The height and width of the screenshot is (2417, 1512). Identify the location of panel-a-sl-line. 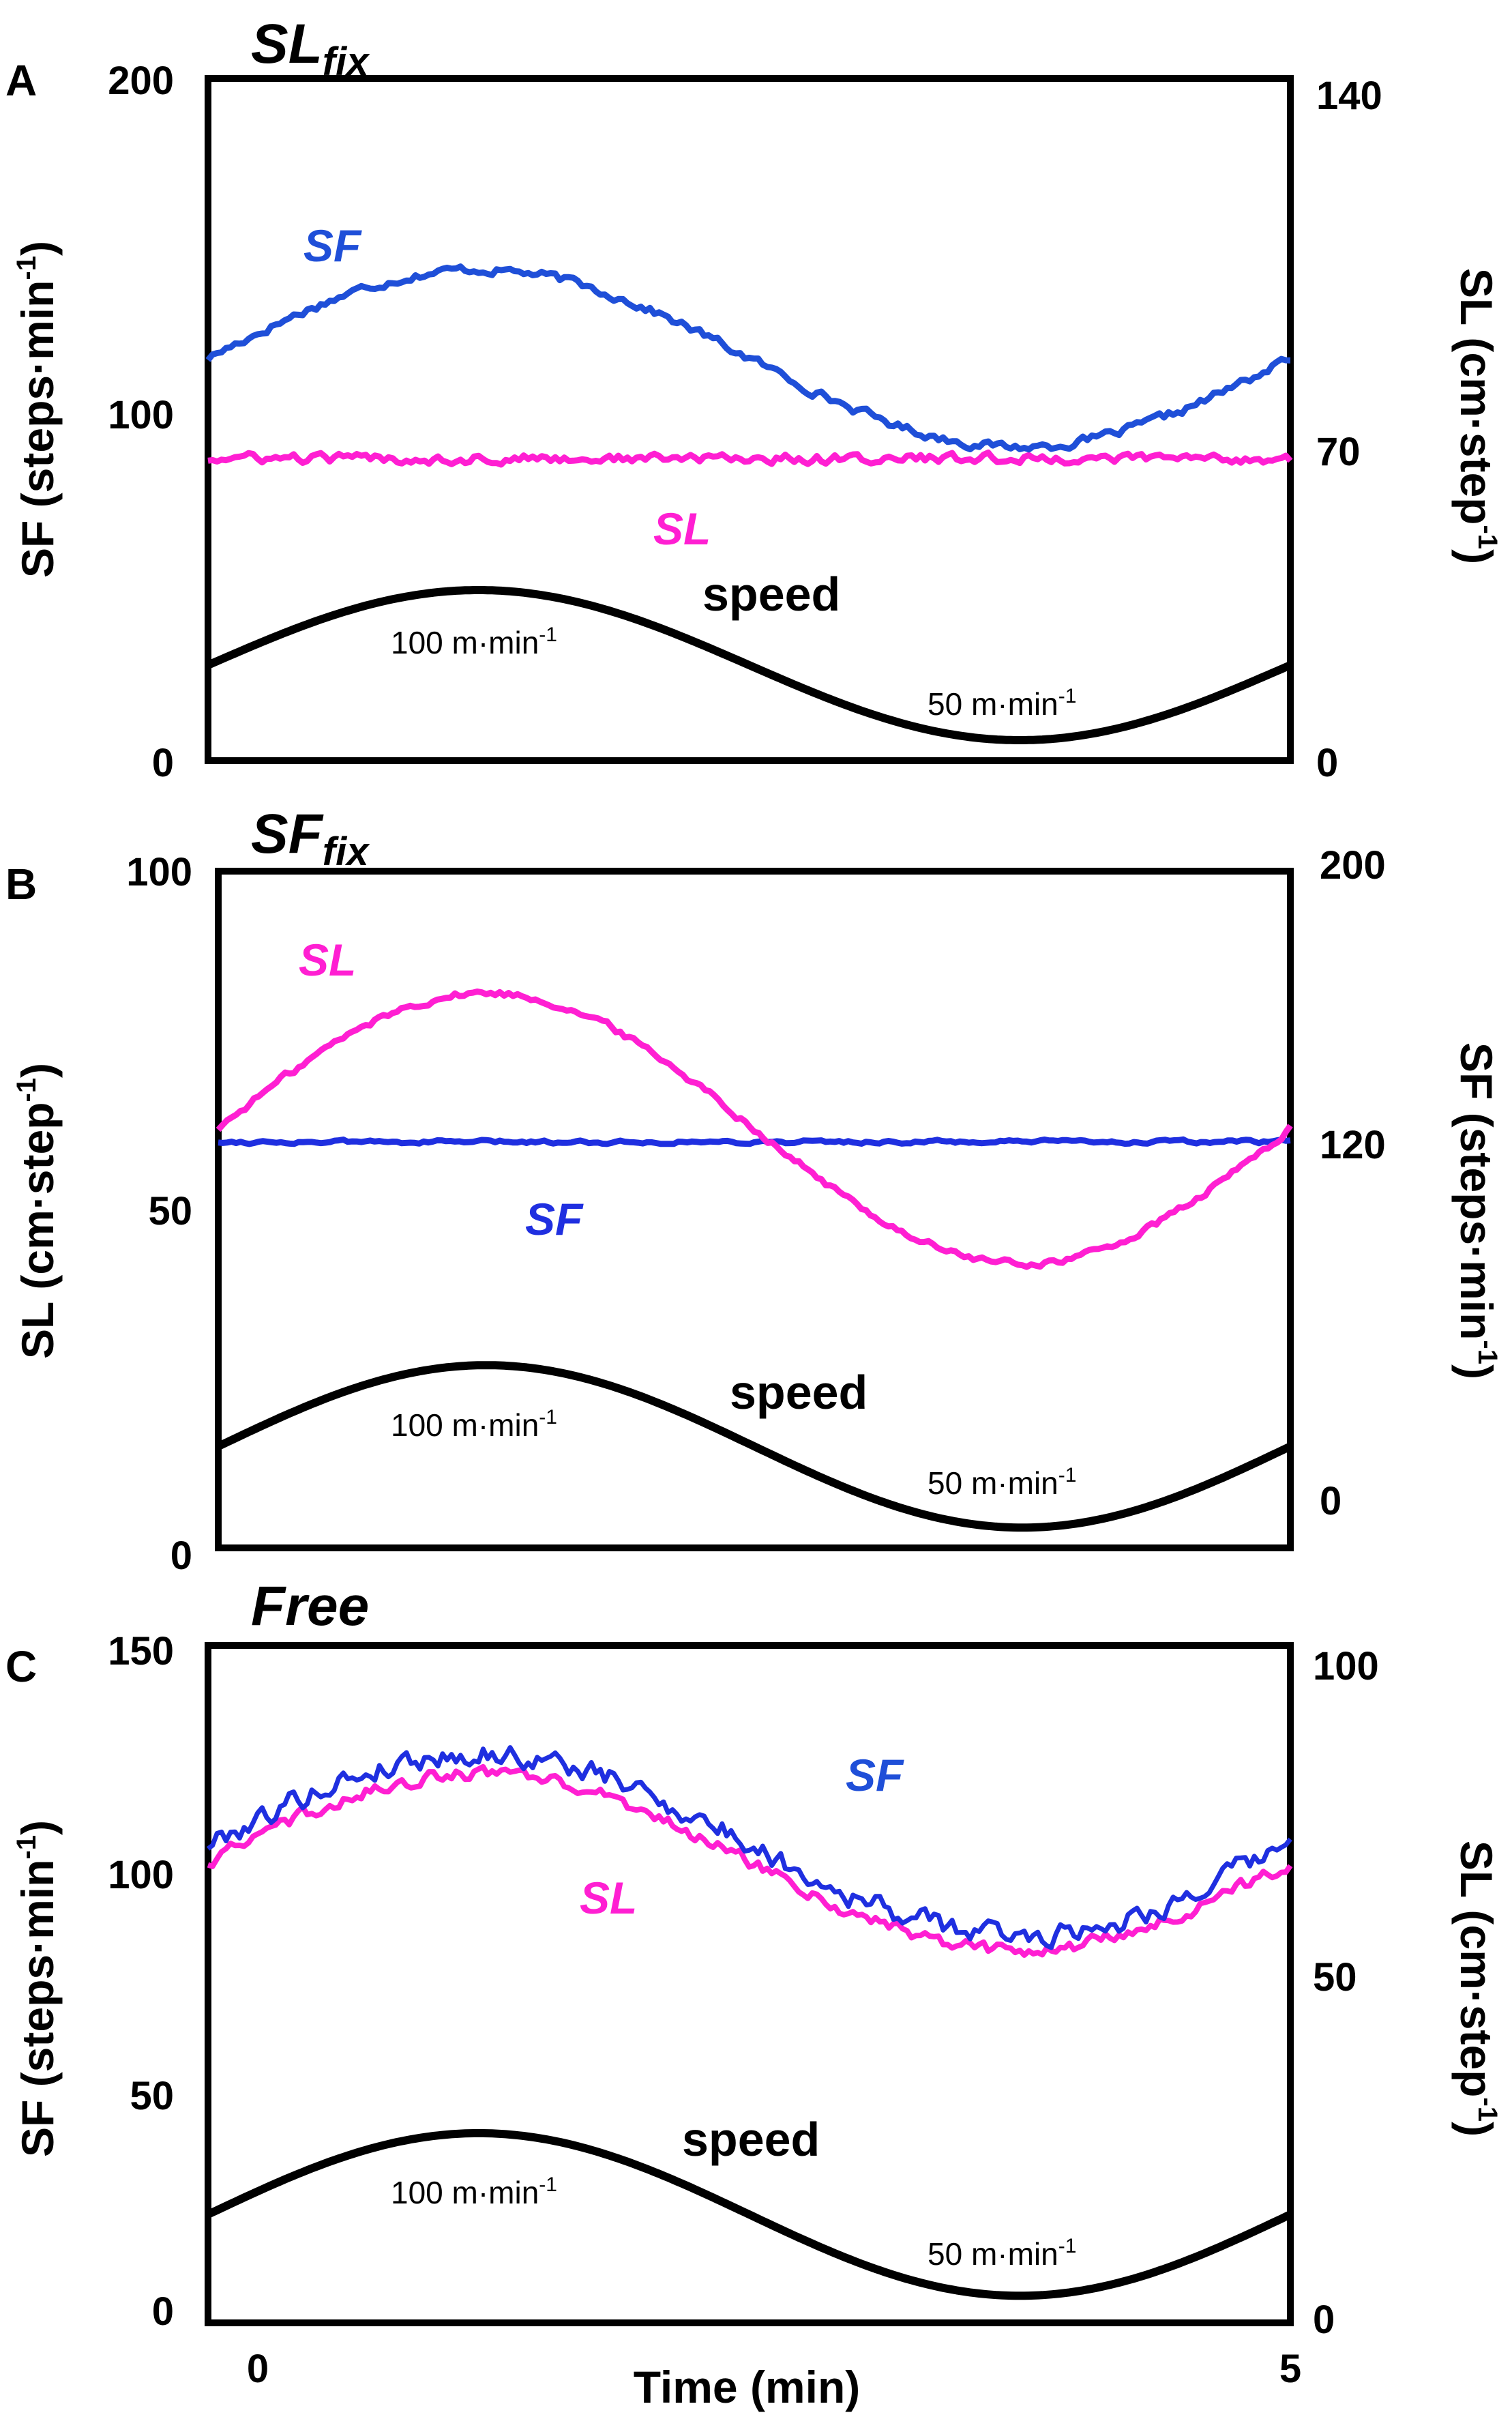
(750, 459).